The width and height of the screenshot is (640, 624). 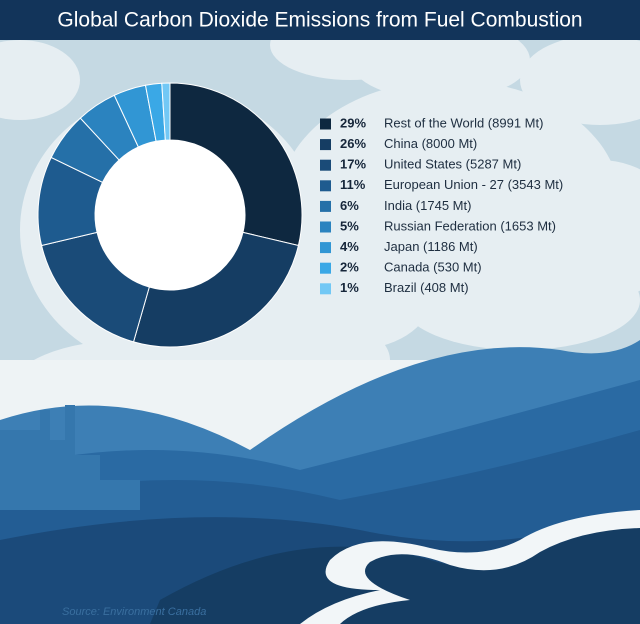 I want to click on legend-percent: 2%, so click(x=349, y=267).